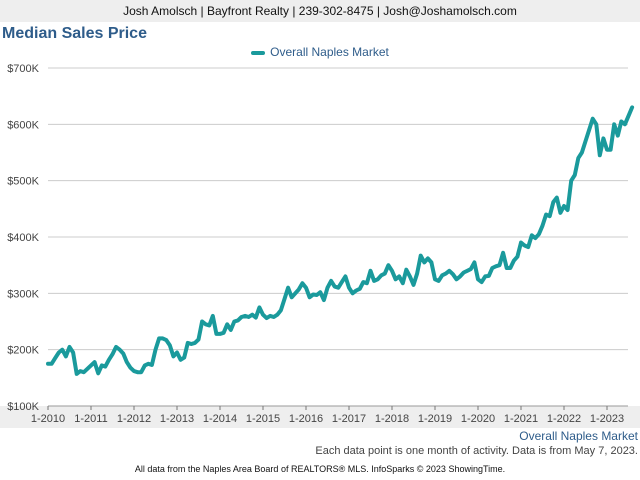 The height and width of the screenshot is (480, 640). What do you see at coordinates (23, 238) in the screenshot?
I see `y-tick-label: $400K` at bounding box center [23, 238].